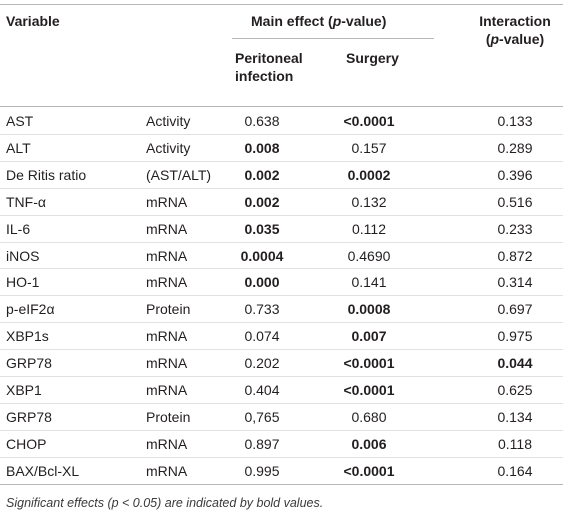 This screenshot has width=563, height=518. What do you see at coordinates (364, 21) in the screenshot?
I see `header-main-effect-suffix: -value)` at bounding box center [364, 21].